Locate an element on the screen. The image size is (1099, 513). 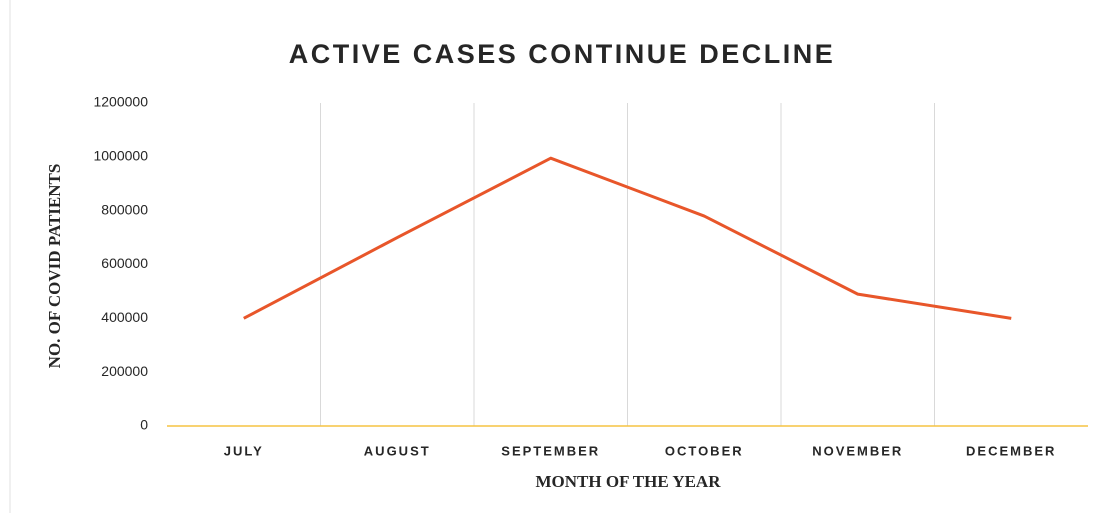
x-tick-label: SEPTEMBER is located at coordinates (550, 450).